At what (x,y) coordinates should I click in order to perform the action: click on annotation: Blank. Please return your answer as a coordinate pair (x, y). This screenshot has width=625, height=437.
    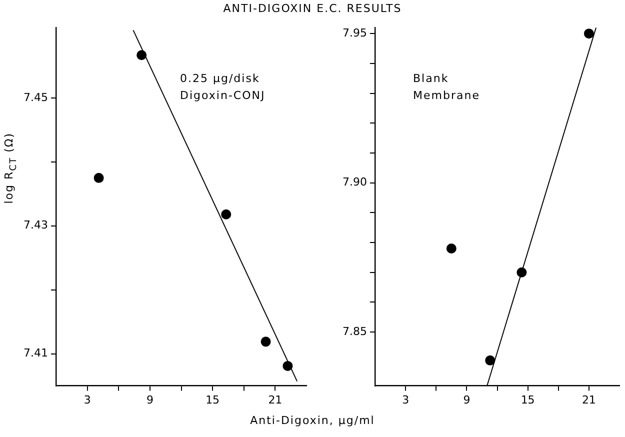
    Looking at the image, I should click on (431, 78).